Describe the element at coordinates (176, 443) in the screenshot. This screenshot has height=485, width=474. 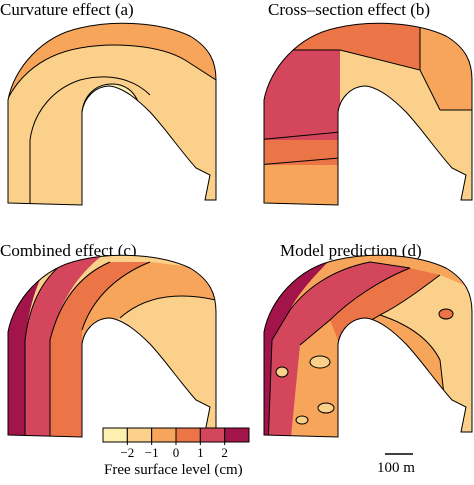
I see `colorbar: −2 −1 0 1 2` at that location.